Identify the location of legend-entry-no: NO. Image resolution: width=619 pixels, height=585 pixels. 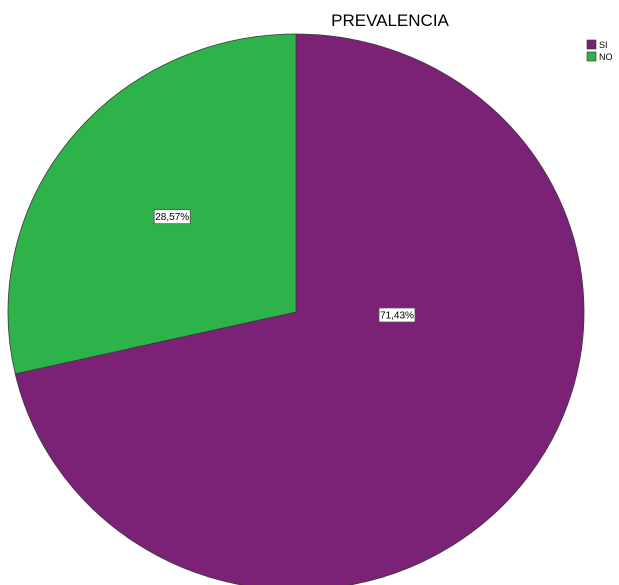
(599, 56).